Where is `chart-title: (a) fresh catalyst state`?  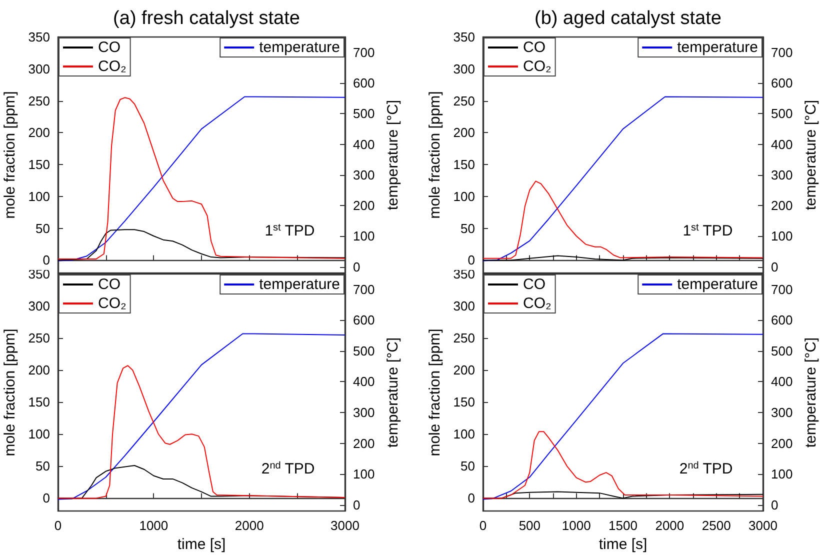 chart-title: (a) fresh catalyst state is located at coordinates (206, 18).